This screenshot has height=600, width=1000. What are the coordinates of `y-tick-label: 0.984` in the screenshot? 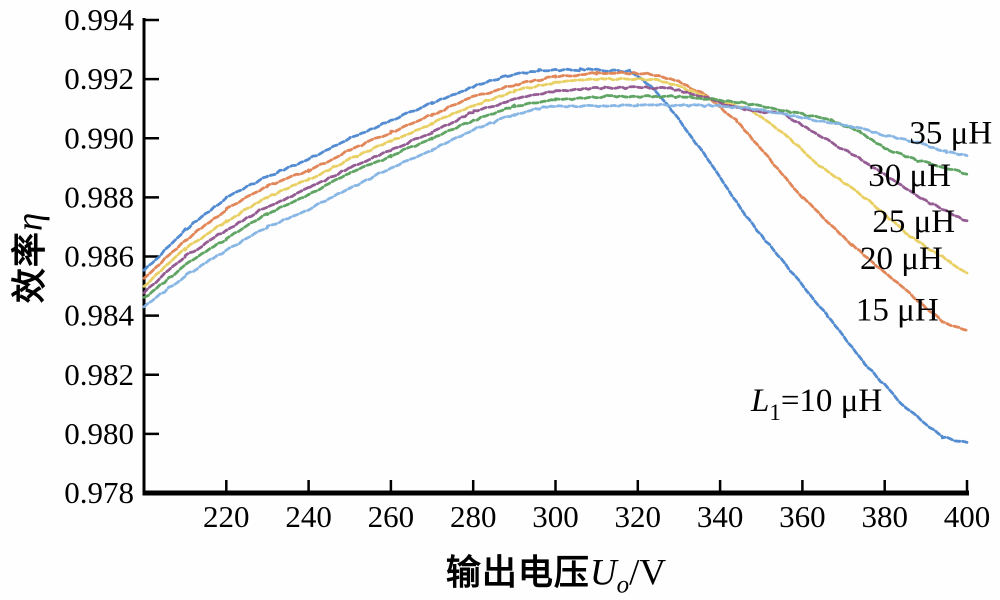 It's located at (99, 315).